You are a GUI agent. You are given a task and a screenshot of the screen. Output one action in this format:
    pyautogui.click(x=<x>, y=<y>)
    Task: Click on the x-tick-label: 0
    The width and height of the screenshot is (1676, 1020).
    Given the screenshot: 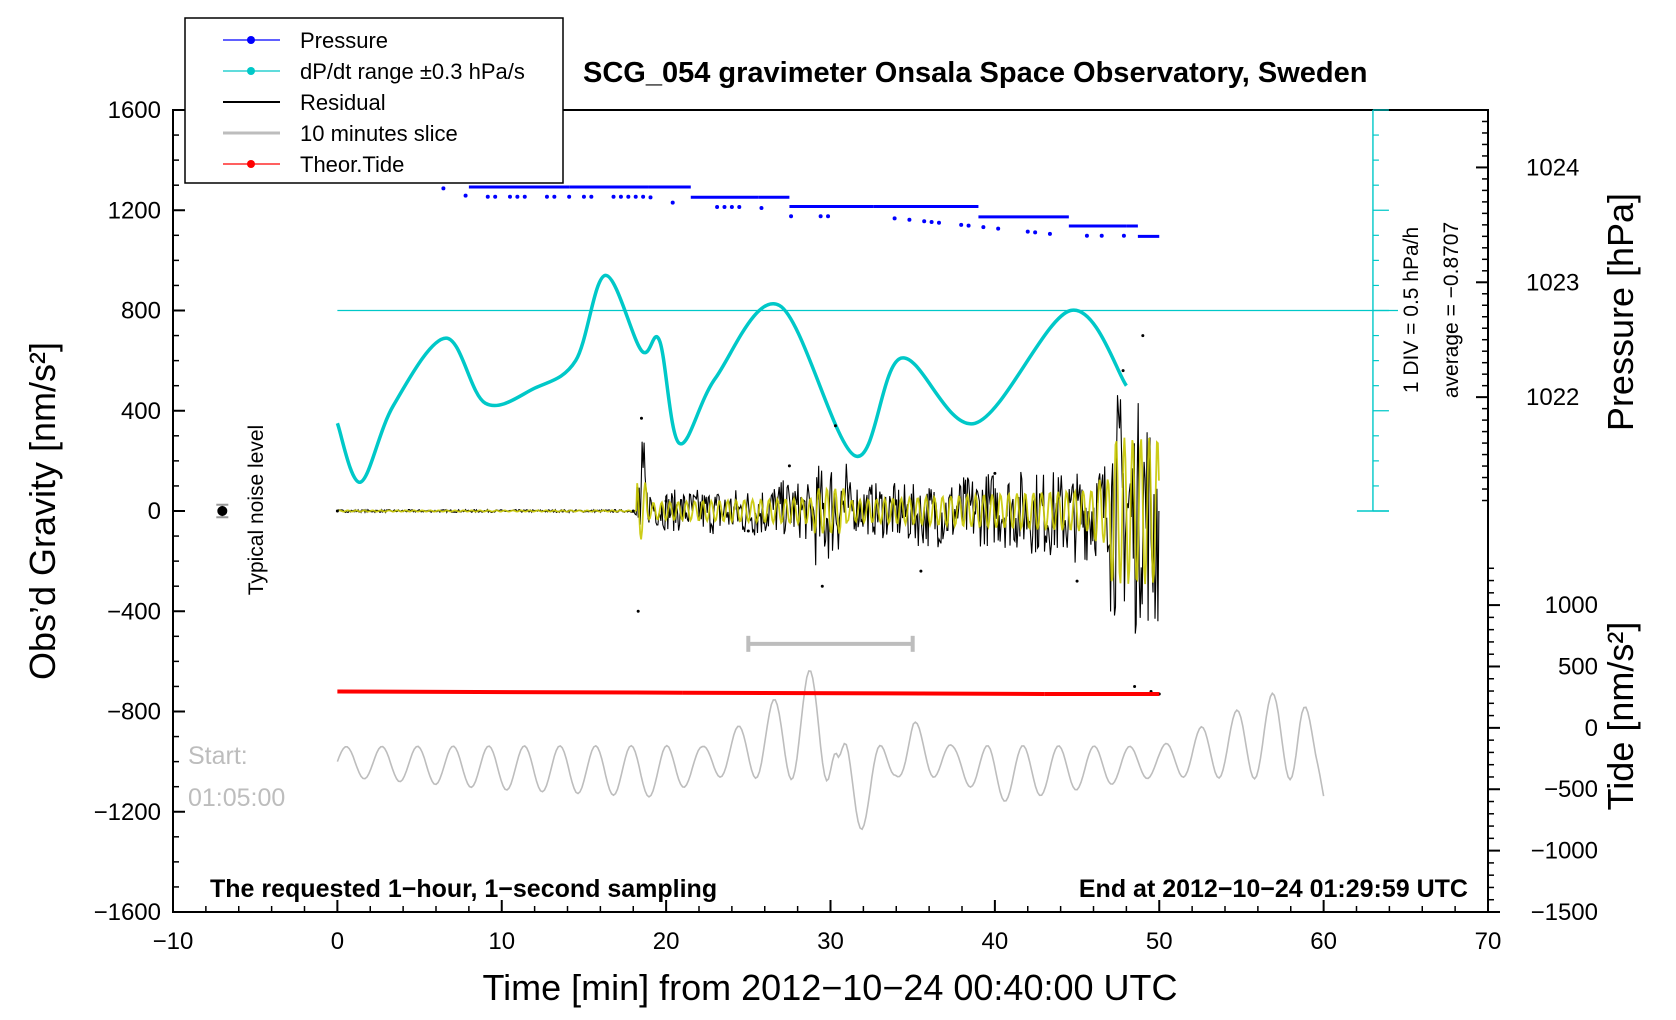 What is the action you would take?
    pyautogui.click(x=337, y=941)
    